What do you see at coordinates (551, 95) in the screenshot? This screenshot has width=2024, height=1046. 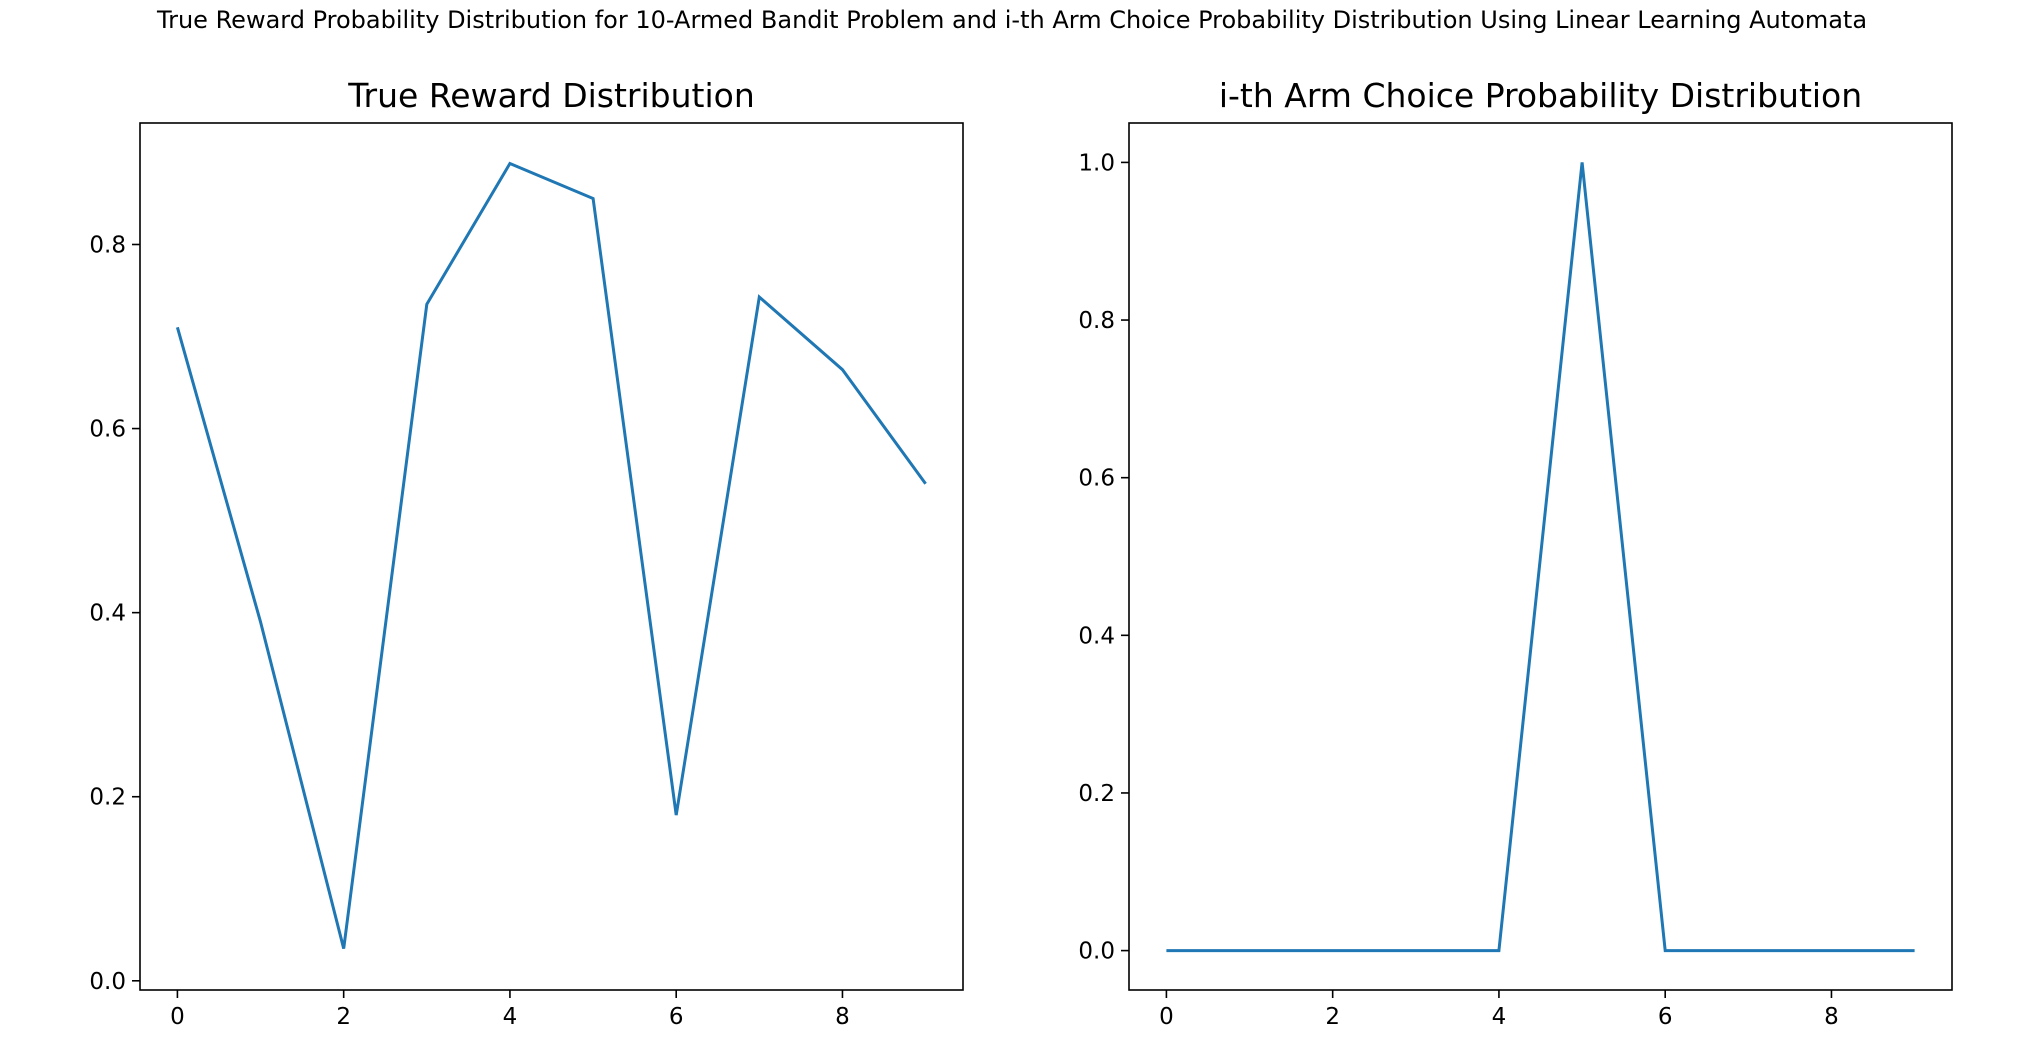 I see `axes-title: True Reward Distribution` at bounding box center [551, 95].